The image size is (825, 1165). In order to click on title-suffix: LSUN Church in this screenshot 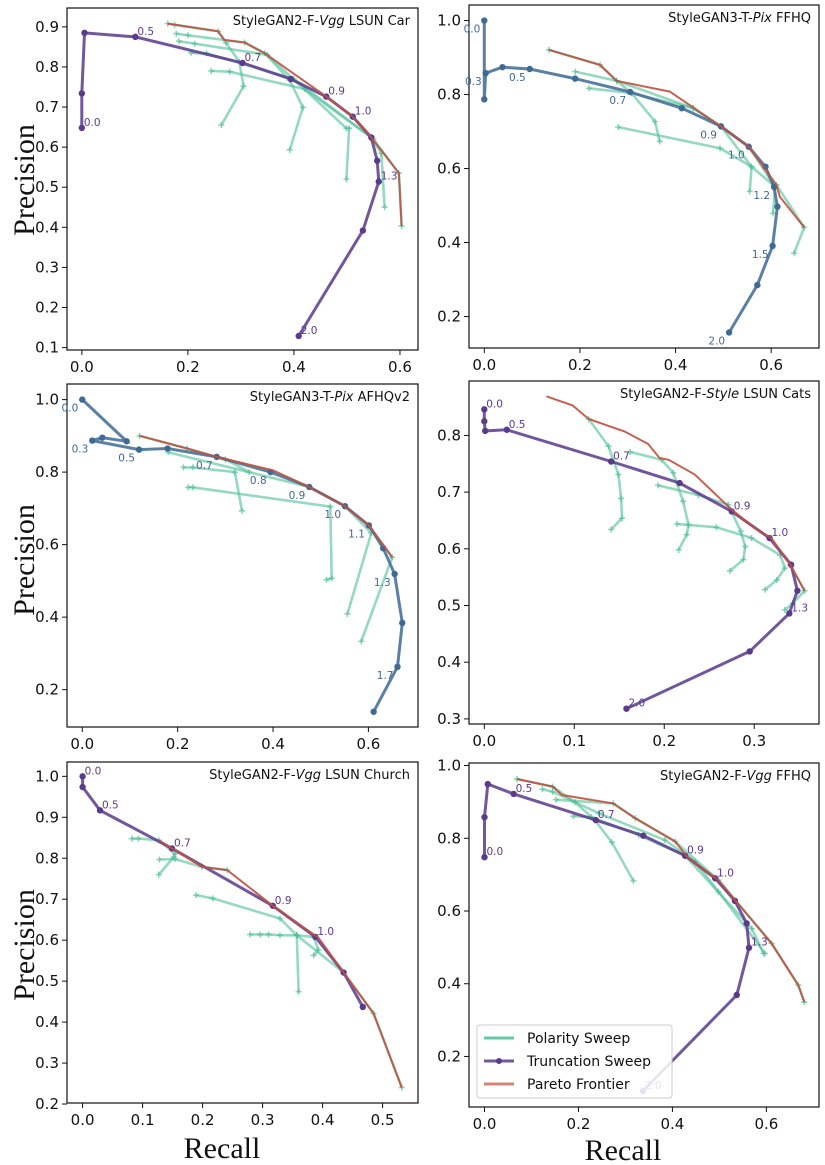, I will do `click(365, 775)`.